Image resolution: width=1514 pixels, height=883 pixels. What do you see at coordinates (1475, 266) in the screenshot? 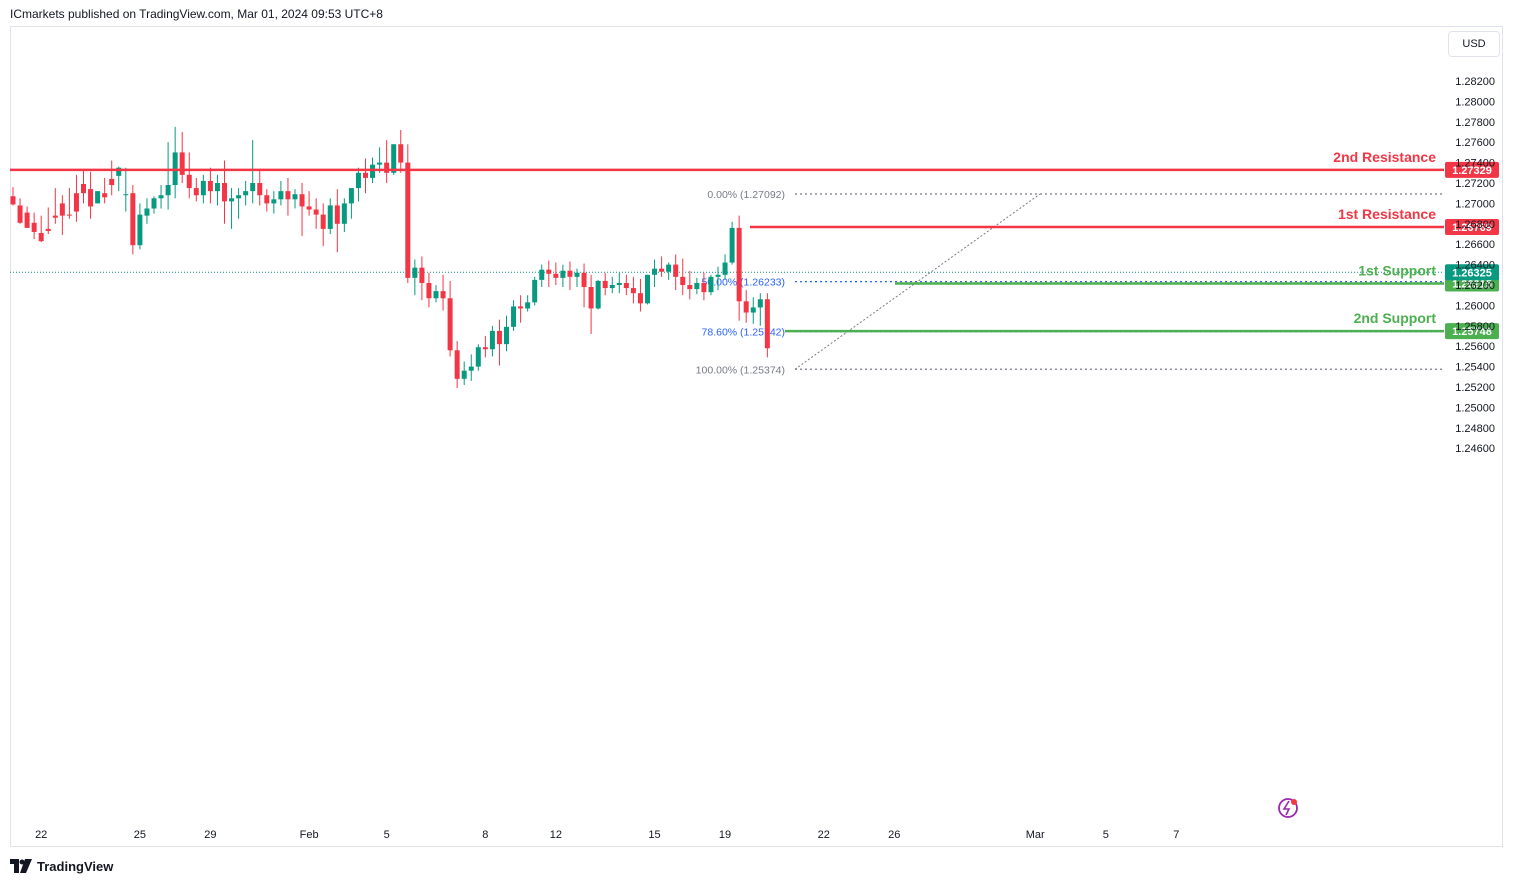
I see `y-tick-label: 1.26400` at bounding box center [1475, 266].